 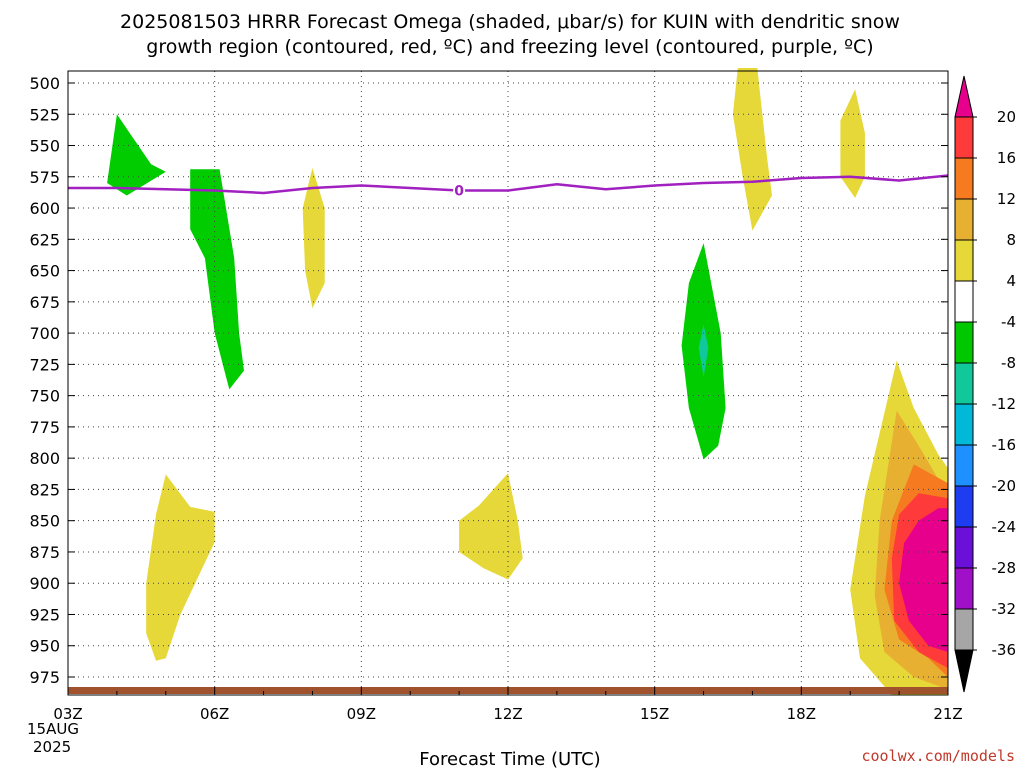 I want to click on y-tick-label: 525, so click(x=44, y=114).